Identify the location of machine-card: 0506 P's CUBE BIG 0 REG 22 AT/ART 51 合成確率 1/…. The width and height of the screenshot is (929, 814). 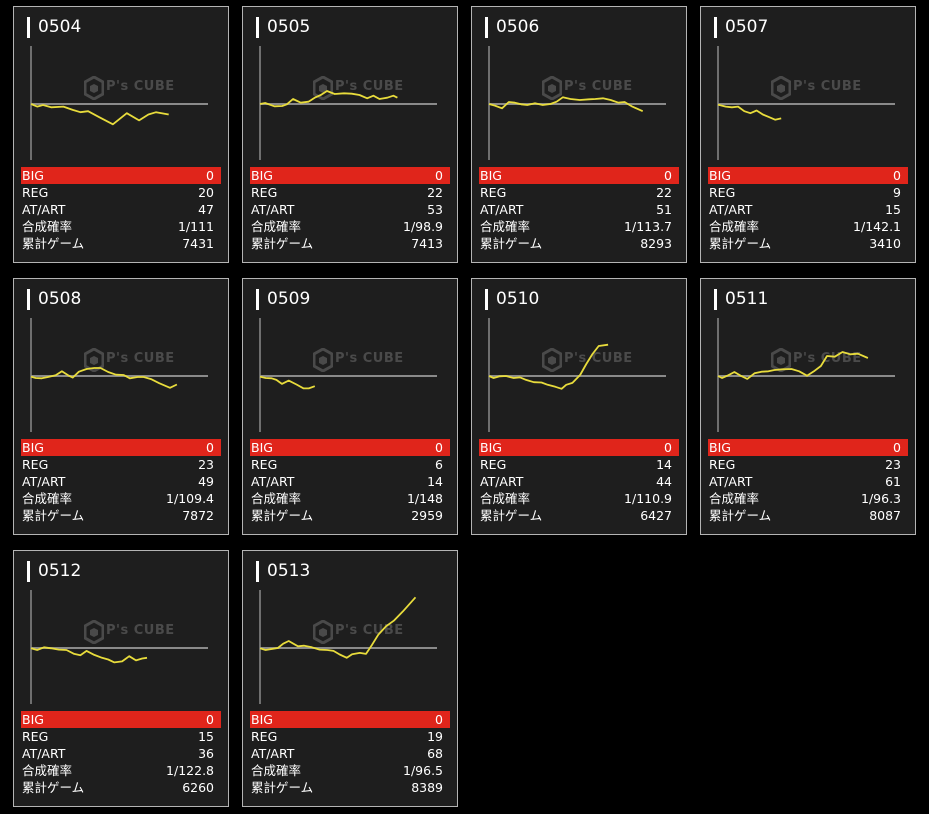
(579, 134).